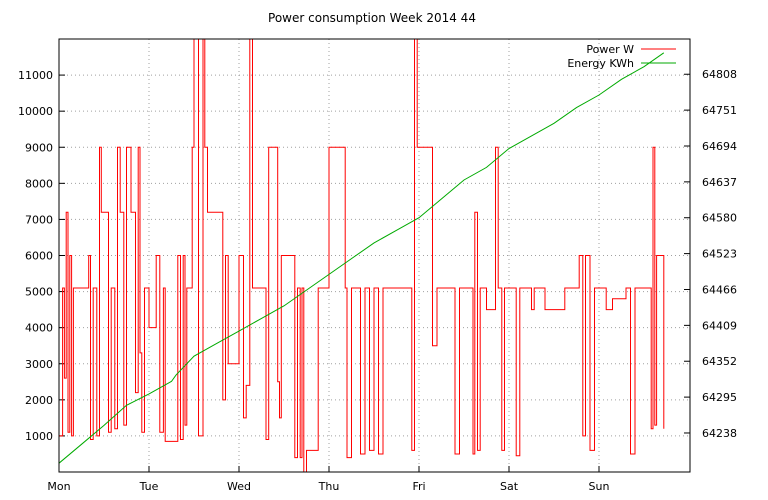  What do you see at coordinates (39, 292) in the screenshot?
I see `y-left-tick-label: 5000` at bounding box center [39, 292].